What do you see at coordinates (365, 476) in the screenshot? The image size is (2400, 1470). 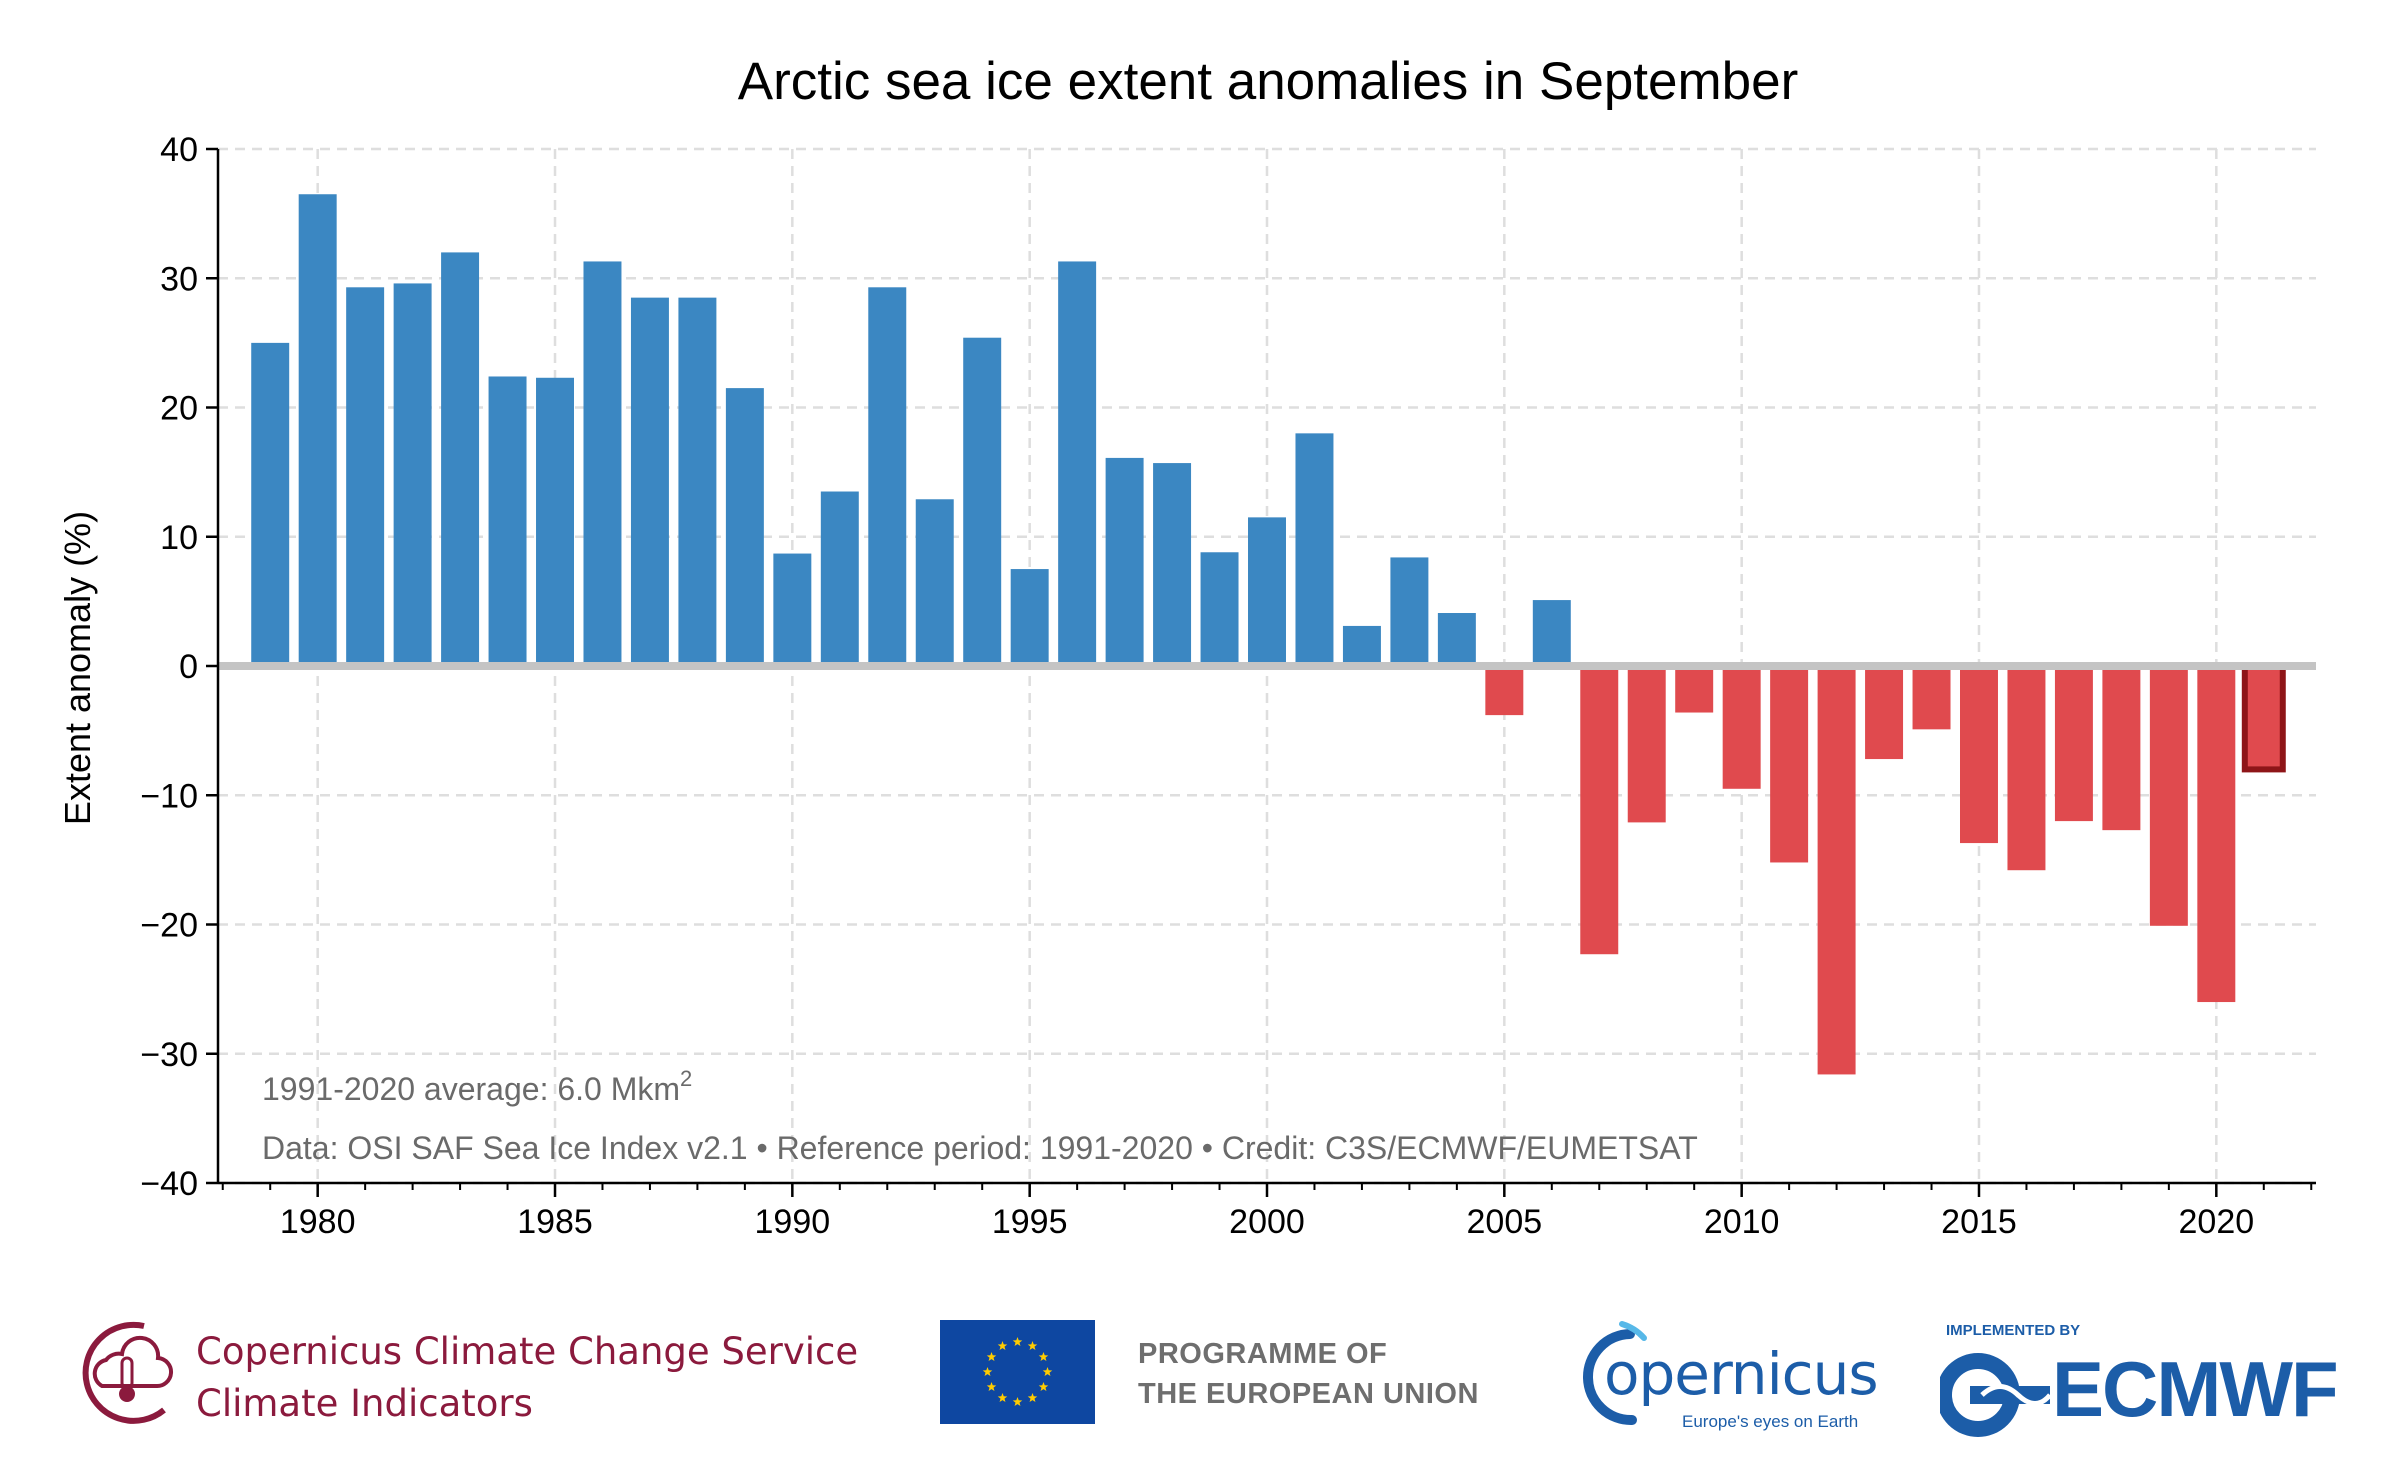 I see `bar-1981` at bounding box center [365, 476].